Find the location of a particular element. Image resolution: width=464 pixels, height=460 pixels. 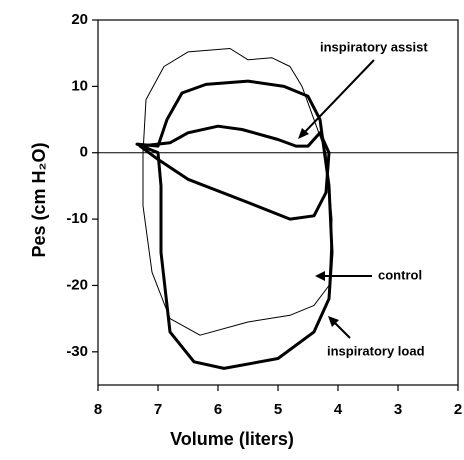

x-tick-label: 6 is located at coordinates (218, 409).